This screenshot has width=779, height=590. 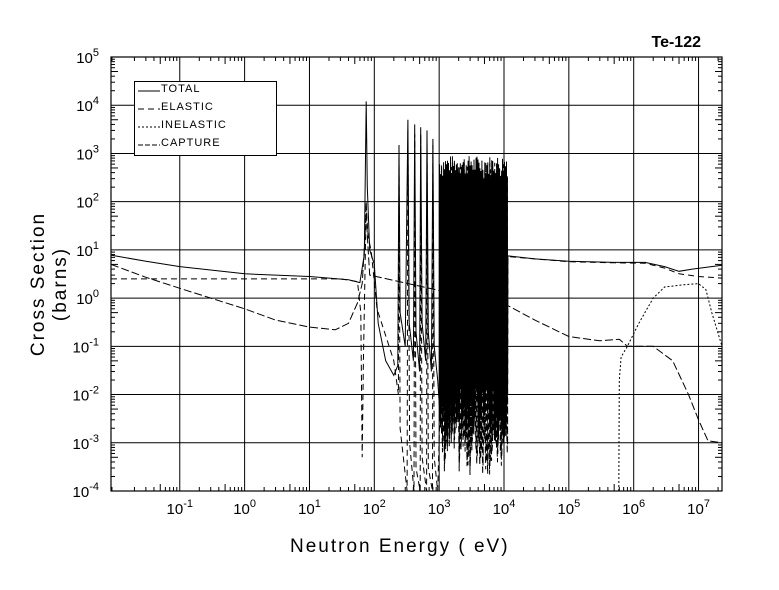 I want to click on legend-swatch-capture, so click(x=149, y=145).